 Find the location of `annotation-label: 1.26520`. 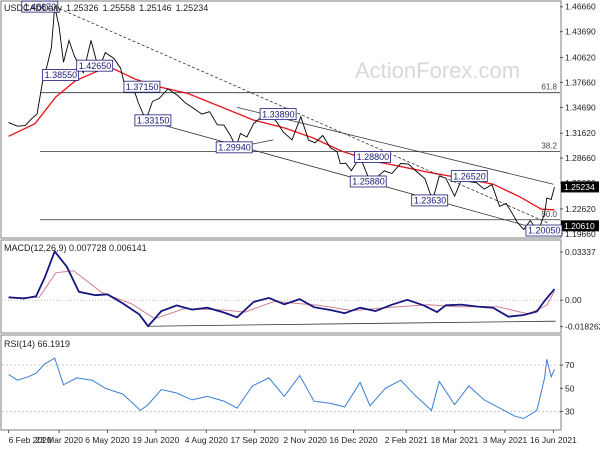

annotation-label: 1.26520 is located at coordinates (469, 176).